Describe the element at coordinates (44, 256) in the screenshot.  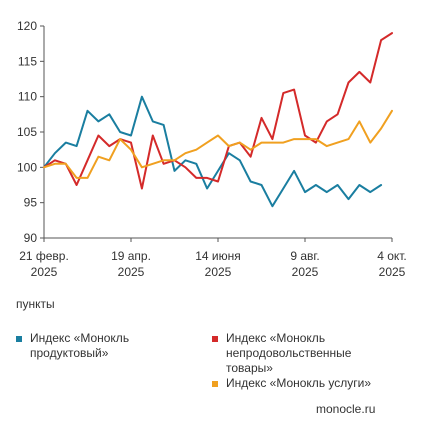
I see `x-tick-label-date: 21 февр.` at that location.